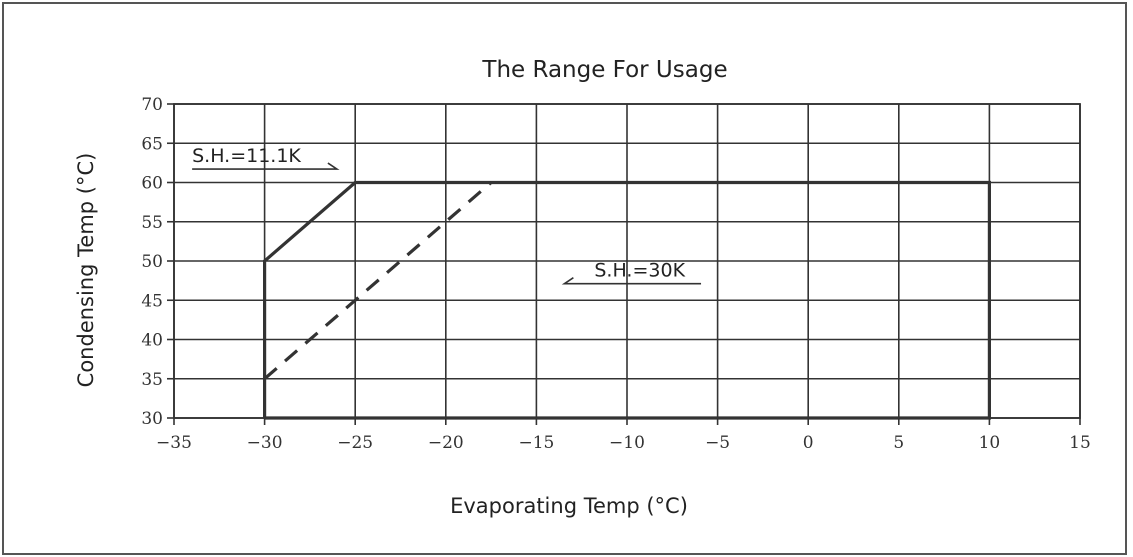 The image size is (1133, 557). Describe the element at coordinates (569, 506) in the screenshot. I see `x-axis-label: Evaporating Temp (°C)` at that location.